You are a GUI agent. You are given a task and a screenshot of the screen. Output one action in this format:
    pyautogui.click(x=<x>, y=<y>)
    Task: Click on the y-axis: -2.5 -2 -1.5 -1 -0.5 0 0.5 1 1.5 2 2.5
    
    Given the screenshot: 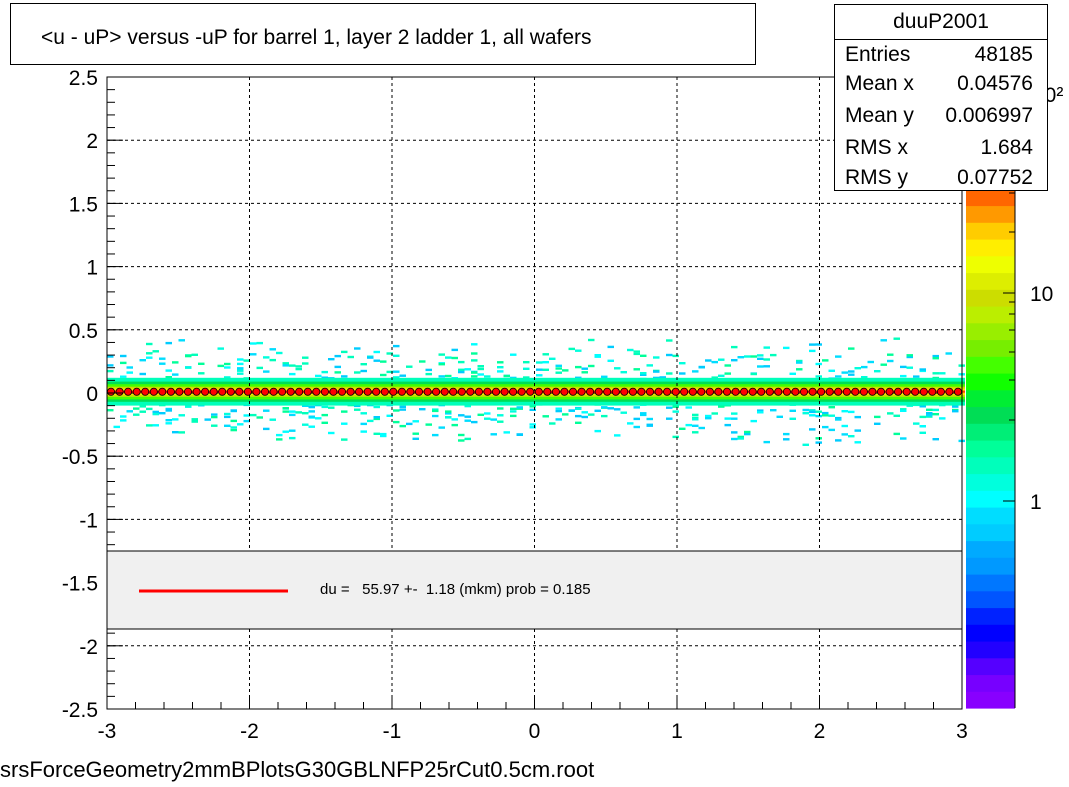 What is the action you would take?
    pyautogui.click(x=92, y=394)
    